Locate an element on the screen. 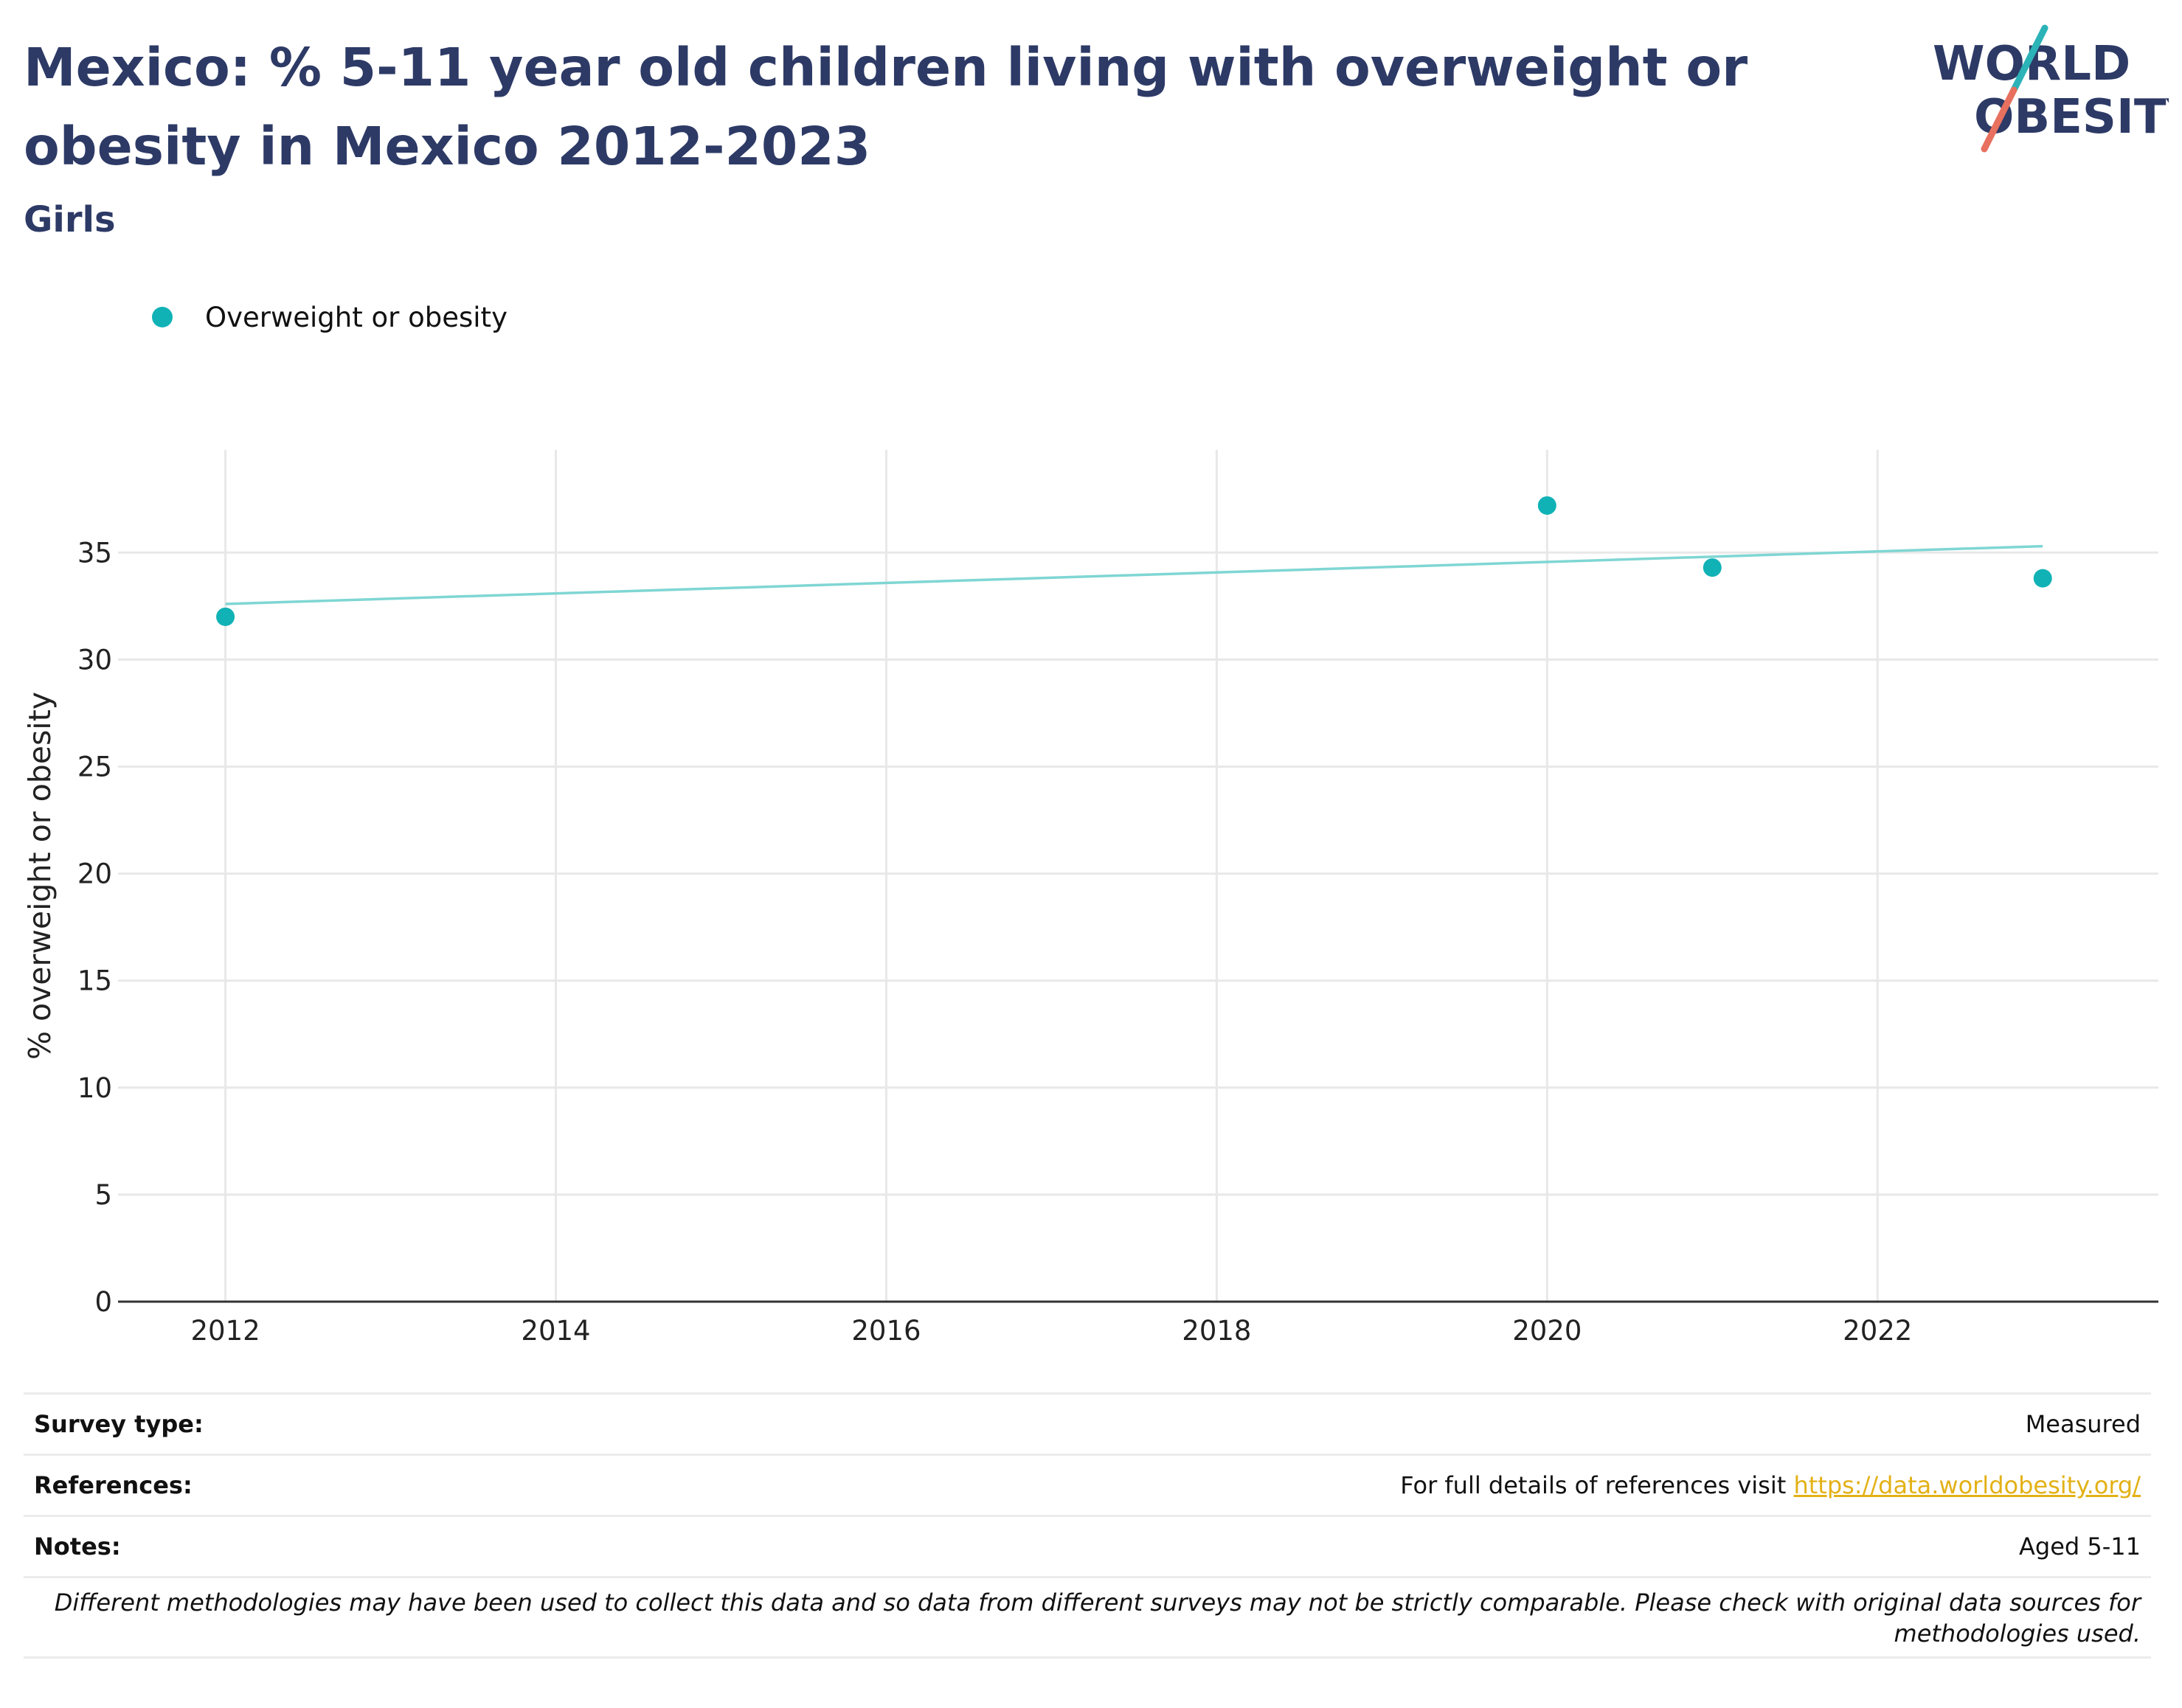 Image resolution: width=2182 pixels, height=1708 pixels. point-layer is located at coordinates (1134, 561).